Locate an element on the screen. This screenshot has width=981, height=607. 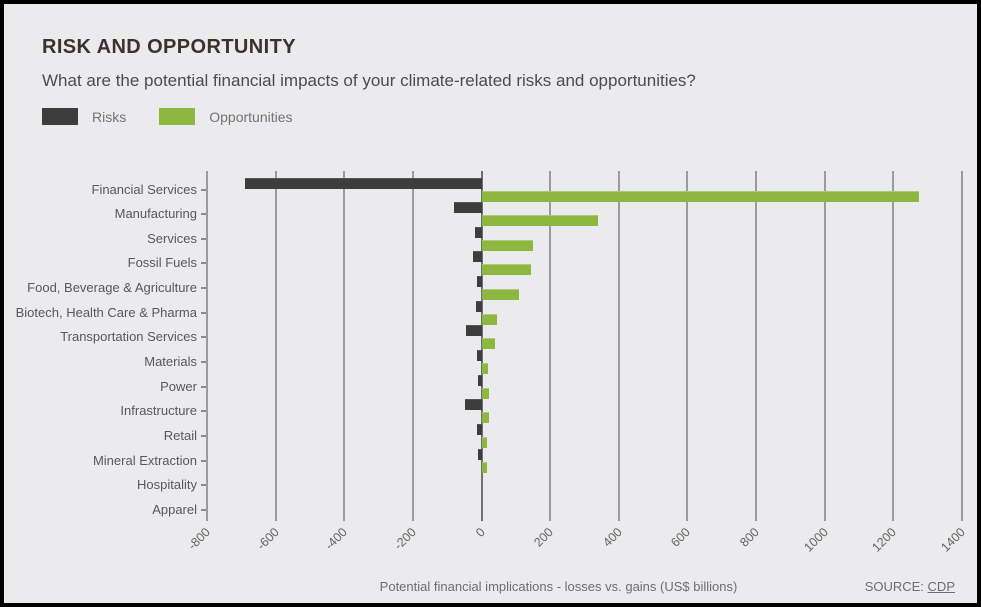
category-label: Infrastructure is located at coordinates (158, 411).